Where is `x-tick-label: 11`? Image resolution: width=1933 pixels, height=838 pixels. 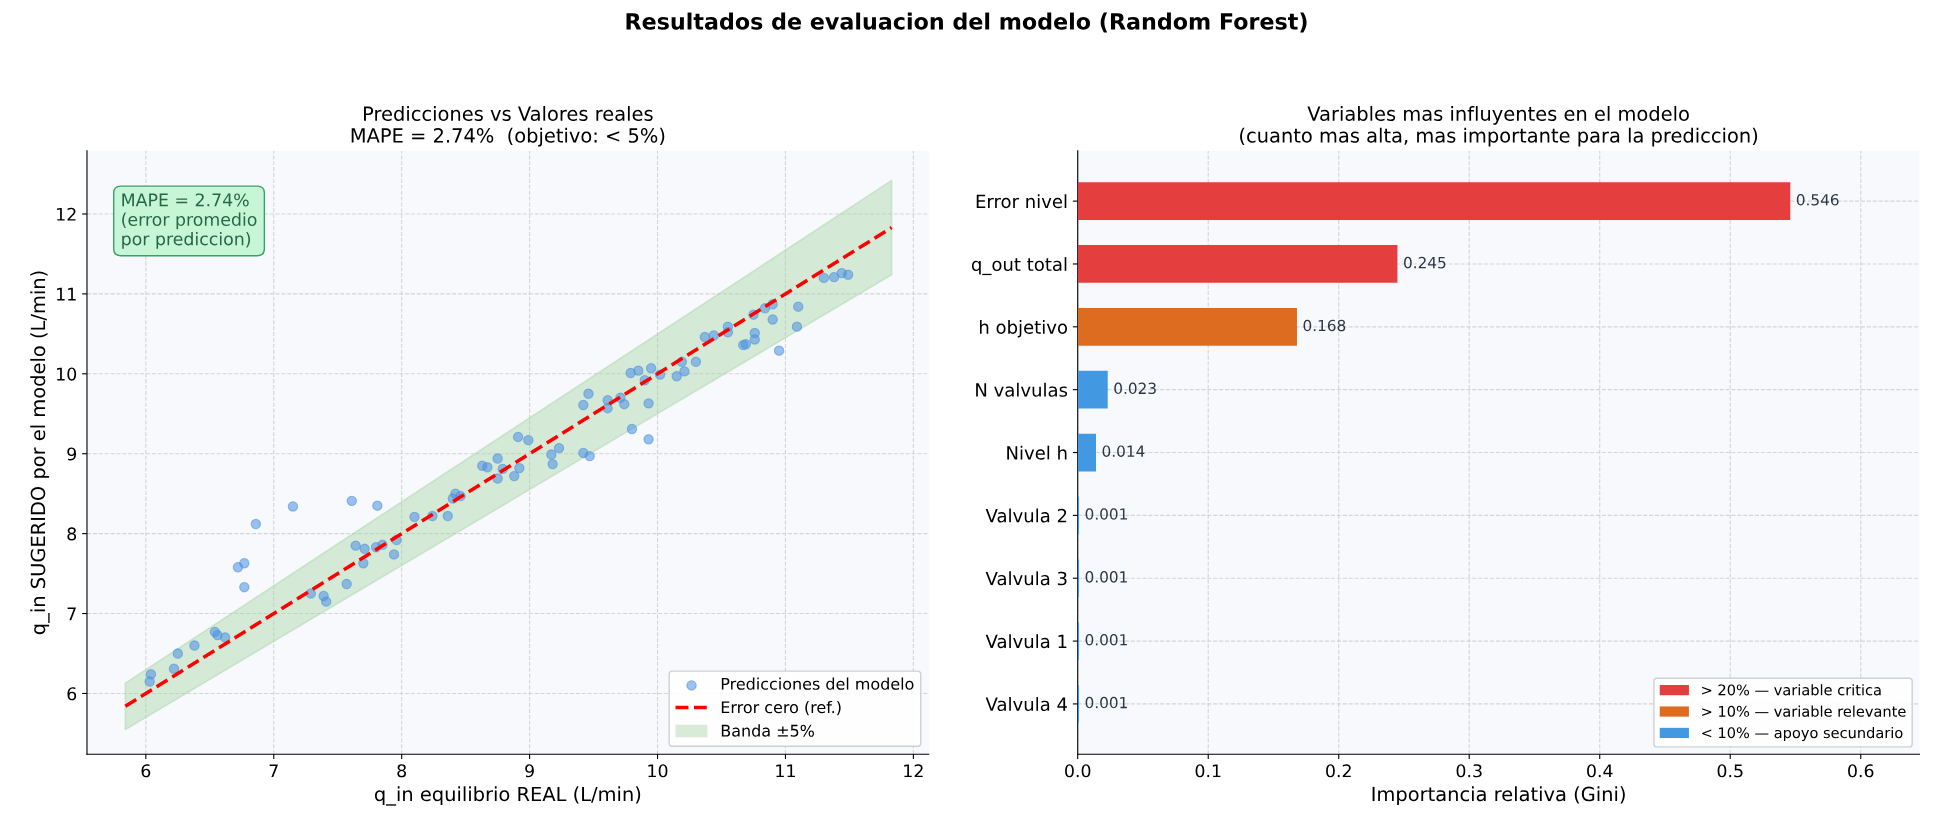 x-tick-label: 11 is located at coordinates (785, 771).